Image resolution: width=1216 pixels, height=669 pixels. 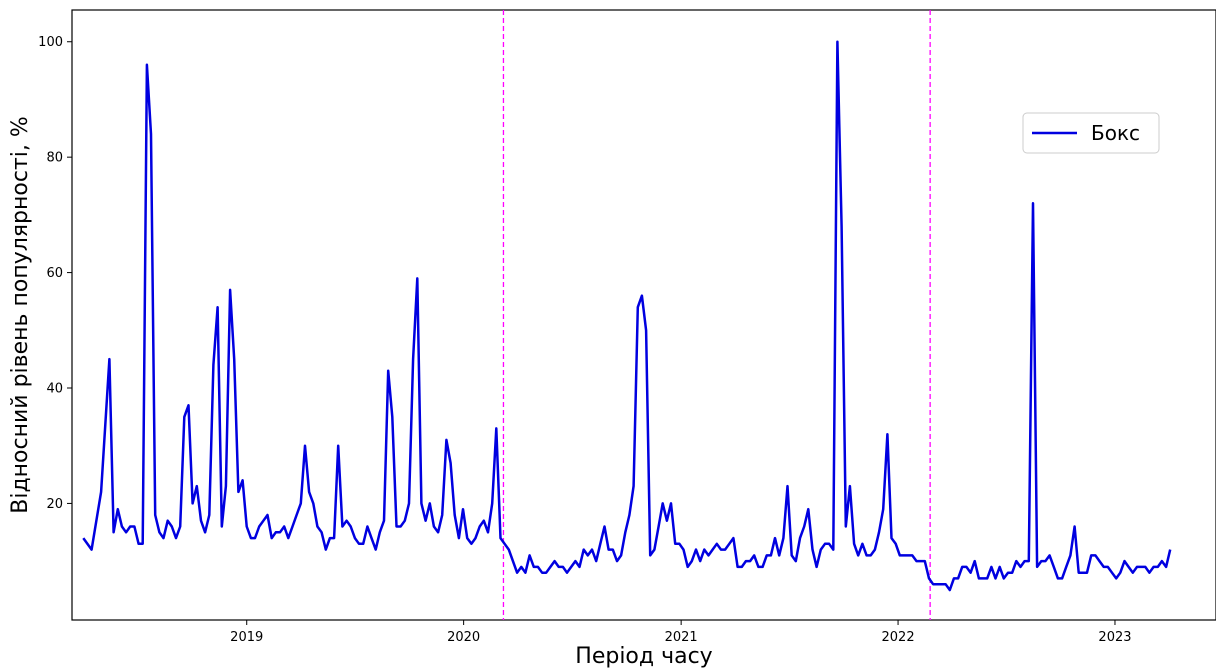 I want to click on legend-label-boks: Бокс, so click(x=1115, y=133).